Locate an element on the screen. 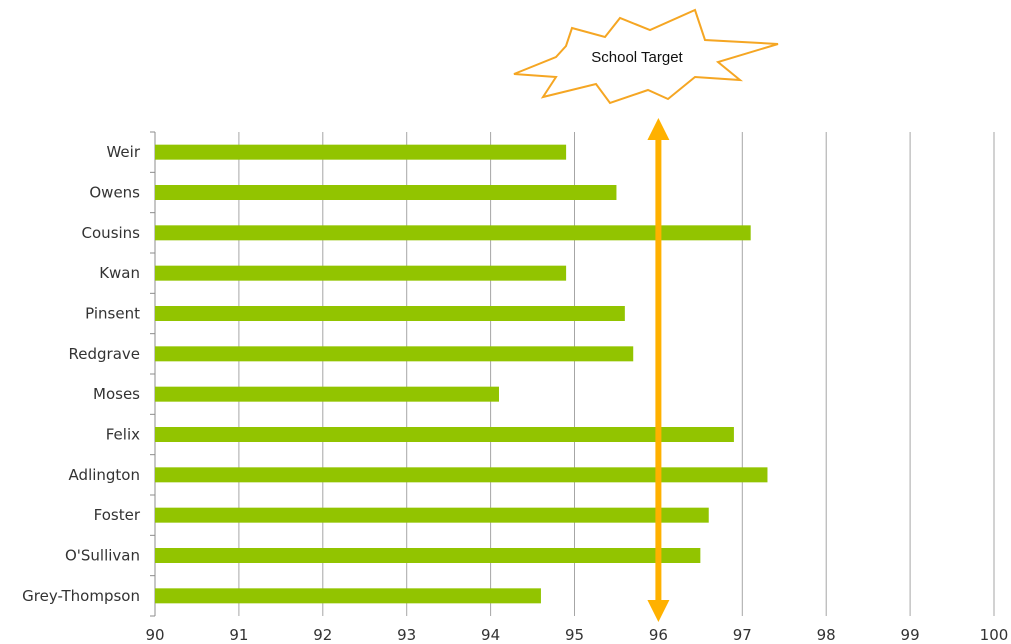  x-tick-label: 91 is located at coordinates (238, 635).